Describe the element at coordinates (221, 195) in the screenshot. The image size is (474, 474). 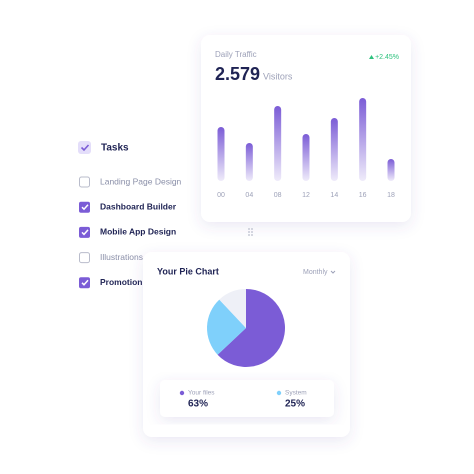
I see `x-tick-label: 00` at that location.